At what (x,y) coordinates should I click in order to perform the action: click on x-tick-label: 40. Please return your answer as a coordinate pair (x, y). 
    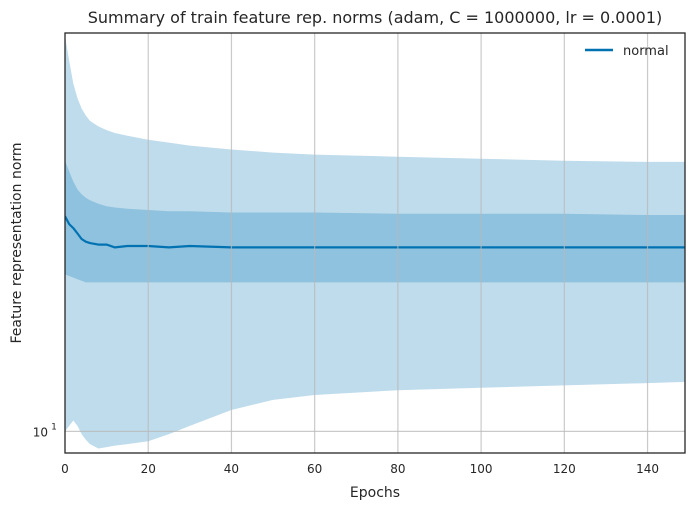
    Looking at the image, I should click on (231, 469).